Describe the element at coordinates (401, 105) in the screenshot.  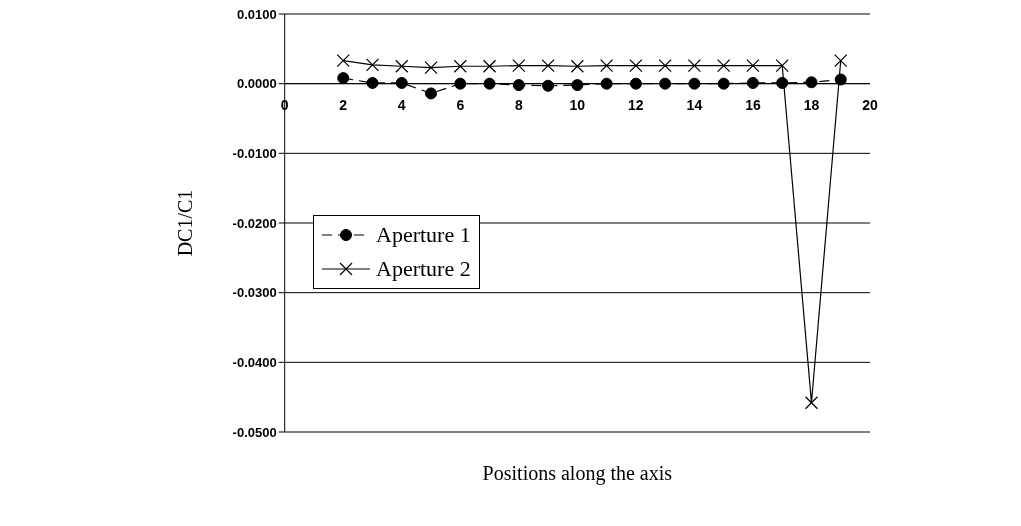
I see `x-tick-label: 4` at that location.